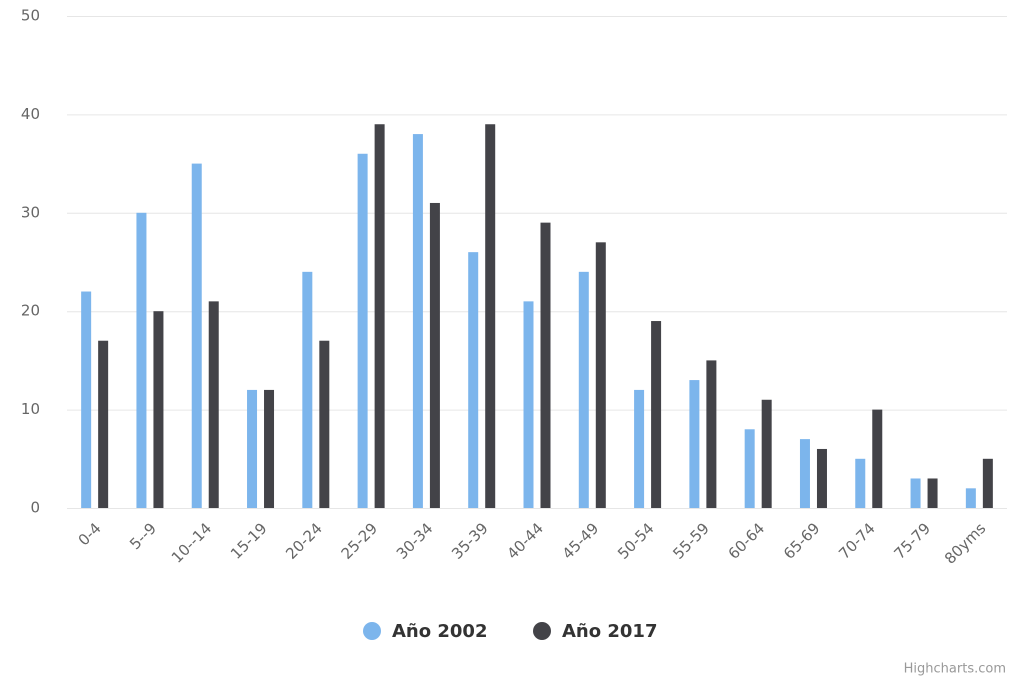  What do you see at coordinates (913, 541) in the screenshot?
I see `x-tick-label: 75-79` at bounding box center [913, 541].